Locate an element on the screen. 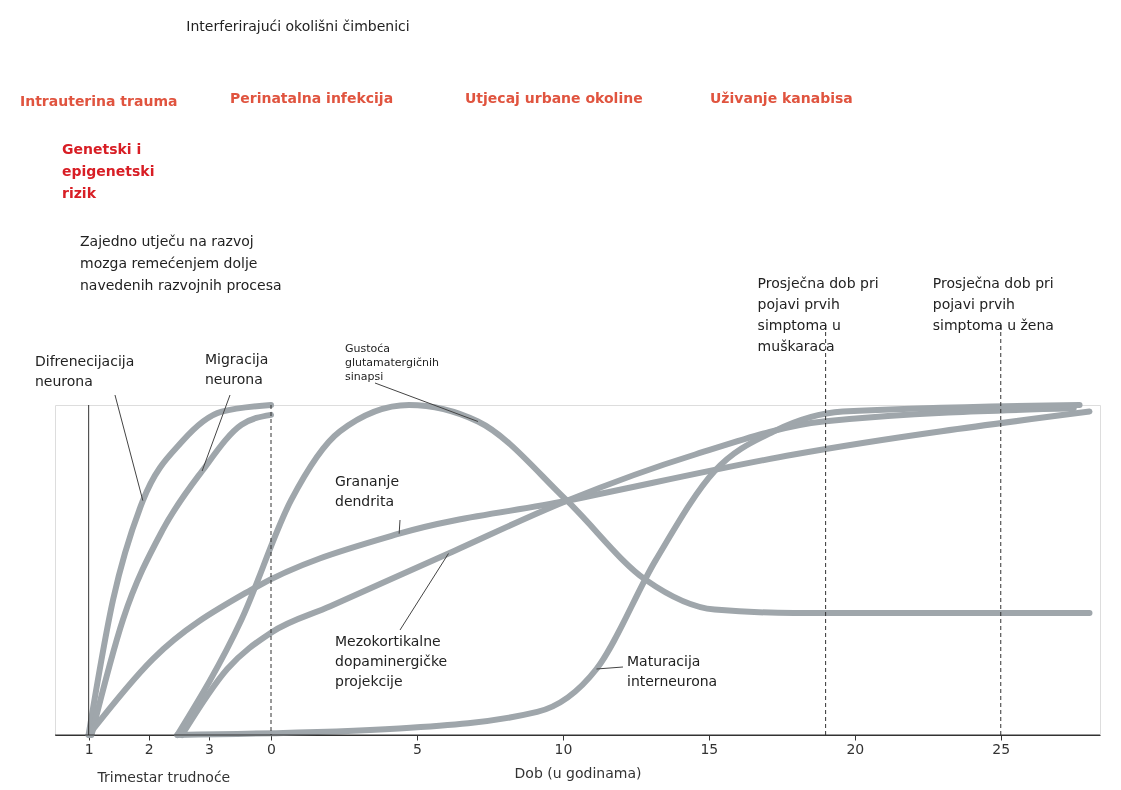 This screenshot has height=790, width=1121. x-tick-label: 15 is located at coordinates (709, 748).